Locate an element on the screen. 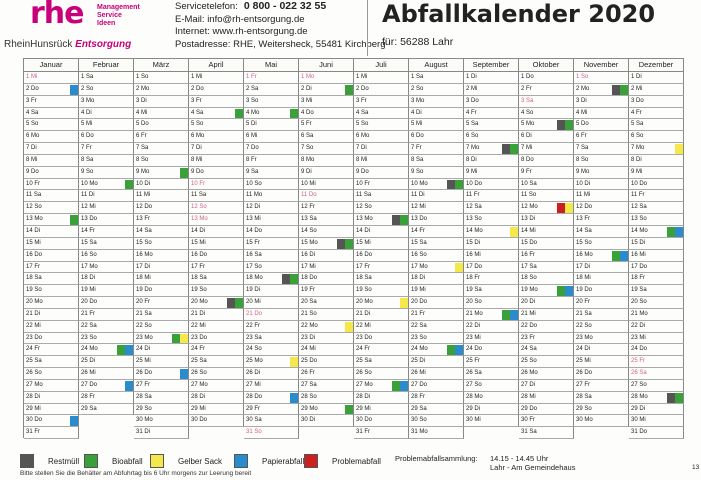  day-cell: 11 Mo is located at coordinates (271, 196).